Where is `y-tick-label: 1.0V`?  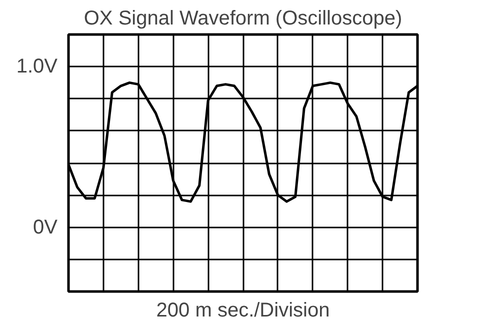
y-tick-label: 1.0V is located at coordinates (37, 67).